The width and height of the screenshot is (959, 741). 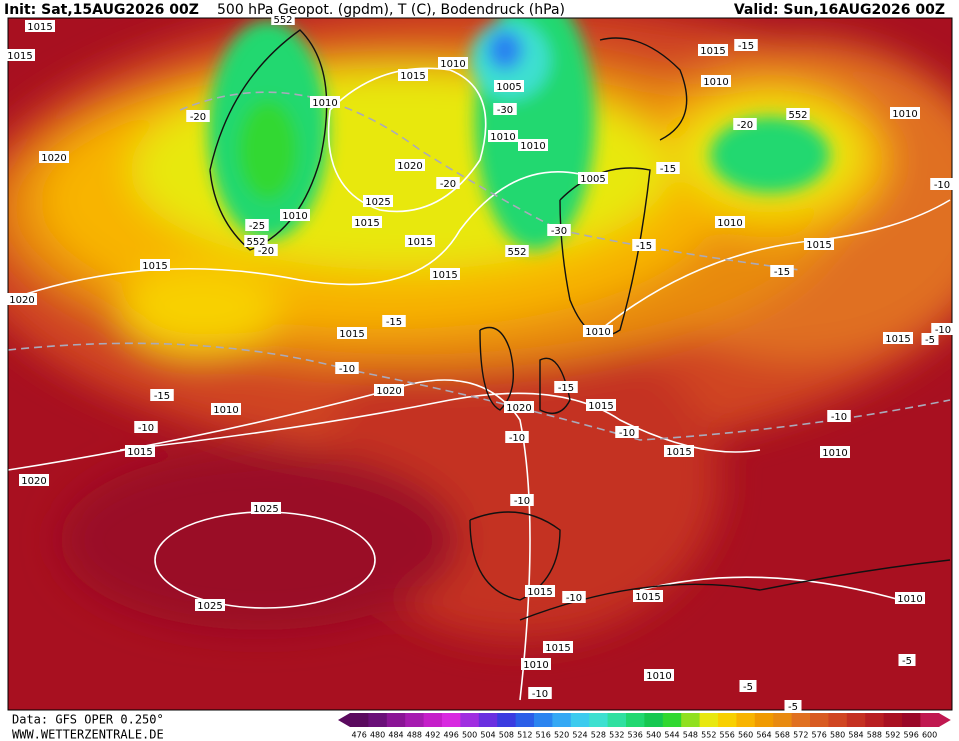 What do you see at coordinates (690, 735) in the screenshot?
I see `colorbar-label: 548` at bounding box center [690, 735].